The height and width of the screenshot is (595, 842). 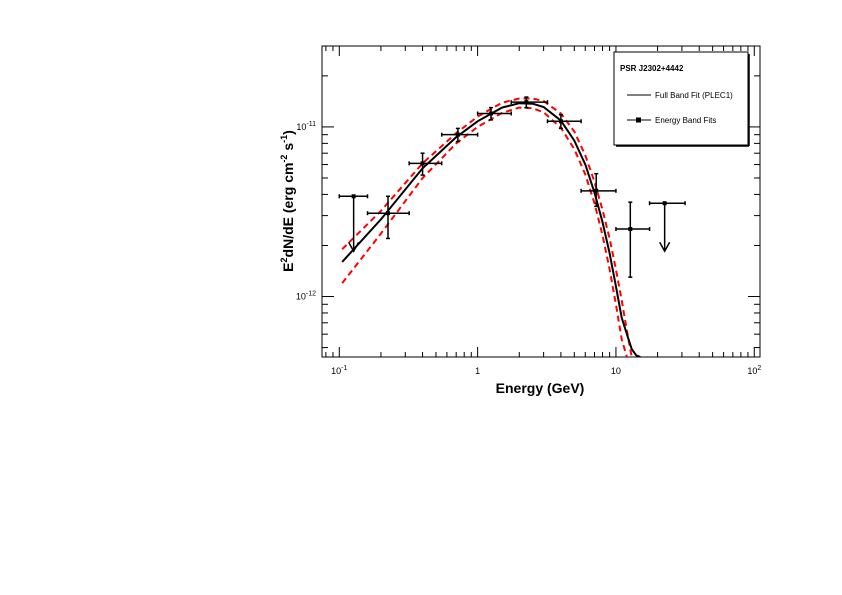 What do you see at coordinates (287, 201) in the screenshot?
I see `y-axis-label: E2dN/dE (erg cm-2 s-1)` at bounding box center [287, 201].